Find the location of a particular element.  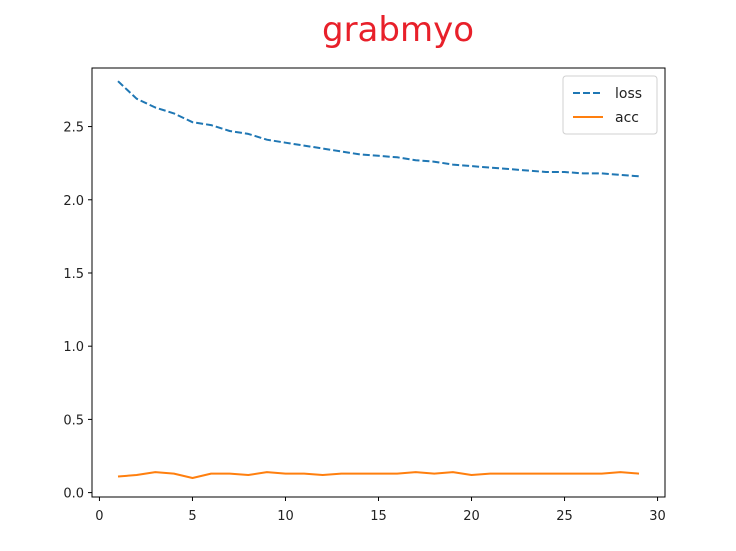

chart-title: grabmyo is located at coordinates (398, 30).